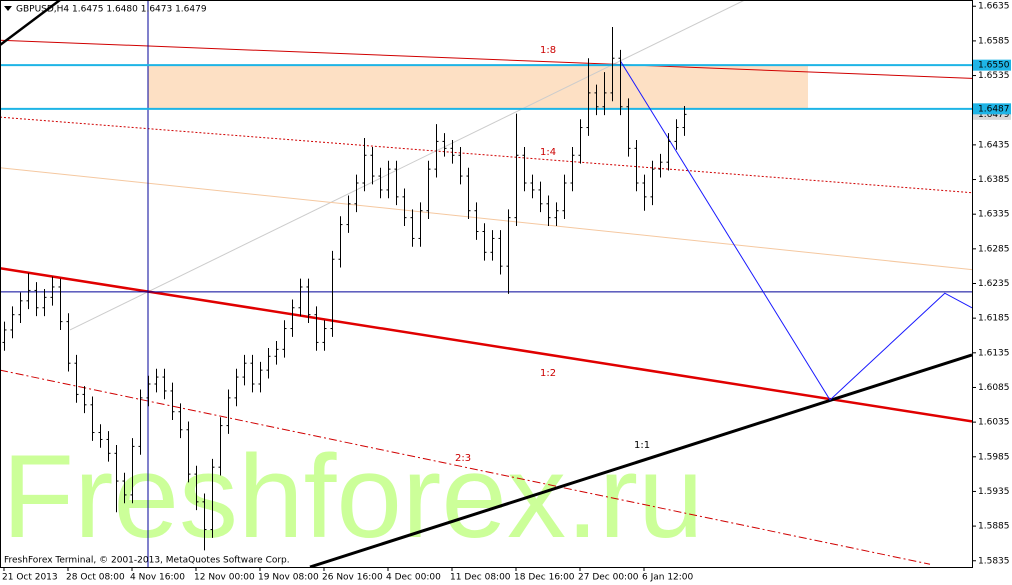 Image resolution: width=1012 pixels, height=585 pixels. What do you see at coordinates (548, 50) in the screenshot?
I see `annotation: 1:8` at bounding box center [548, 50].